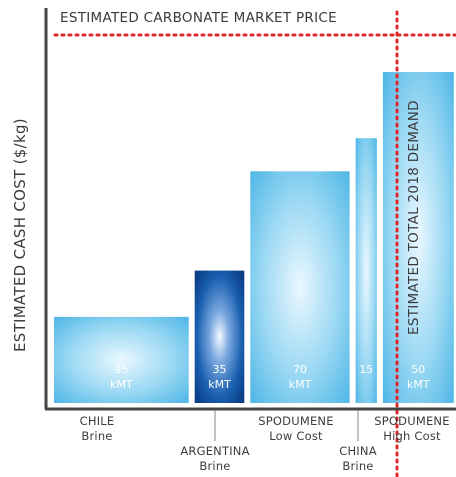 Image resolution: width=456 pixels, height=477 pixels. What do you see at coordinates (300, 369) in the screenshot?
I see `bar-value-label: 70` at bounding box center [300, 369].